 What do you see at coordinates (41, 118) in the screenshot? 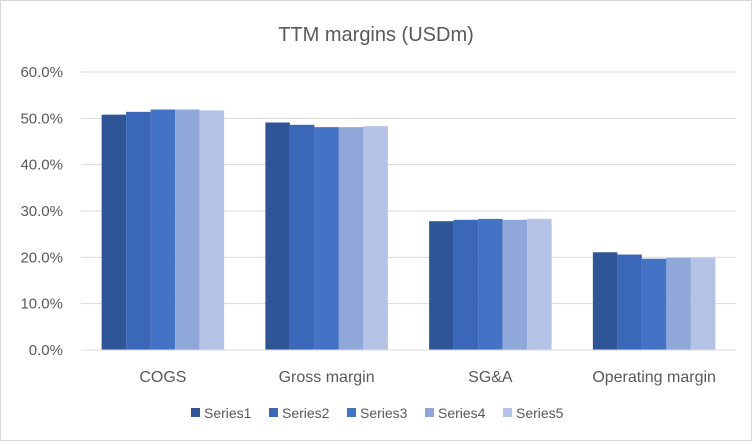
I see `y-tick-label: 50.0%` at bounding box center [41, 118].